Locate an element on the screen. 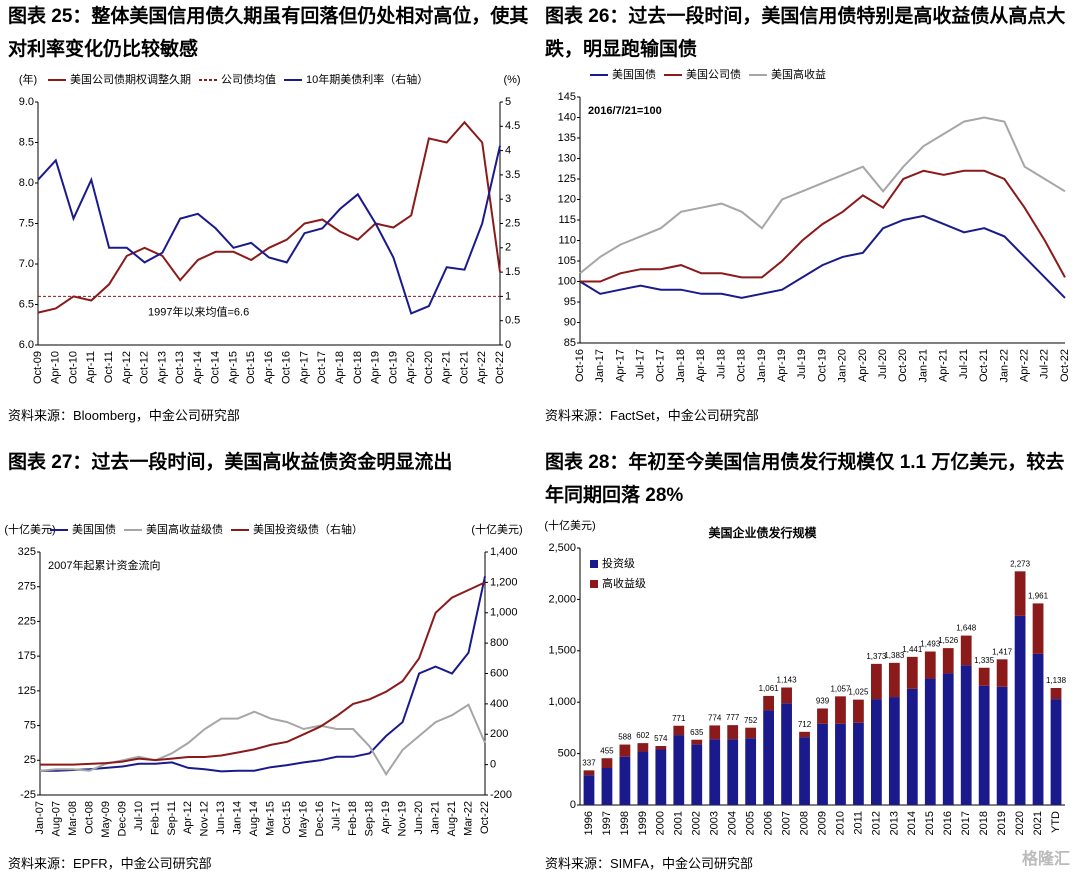 The width and height of the screenshot is (1080, 873). y-tick-label: 0 is located at coordinates (573, 805).